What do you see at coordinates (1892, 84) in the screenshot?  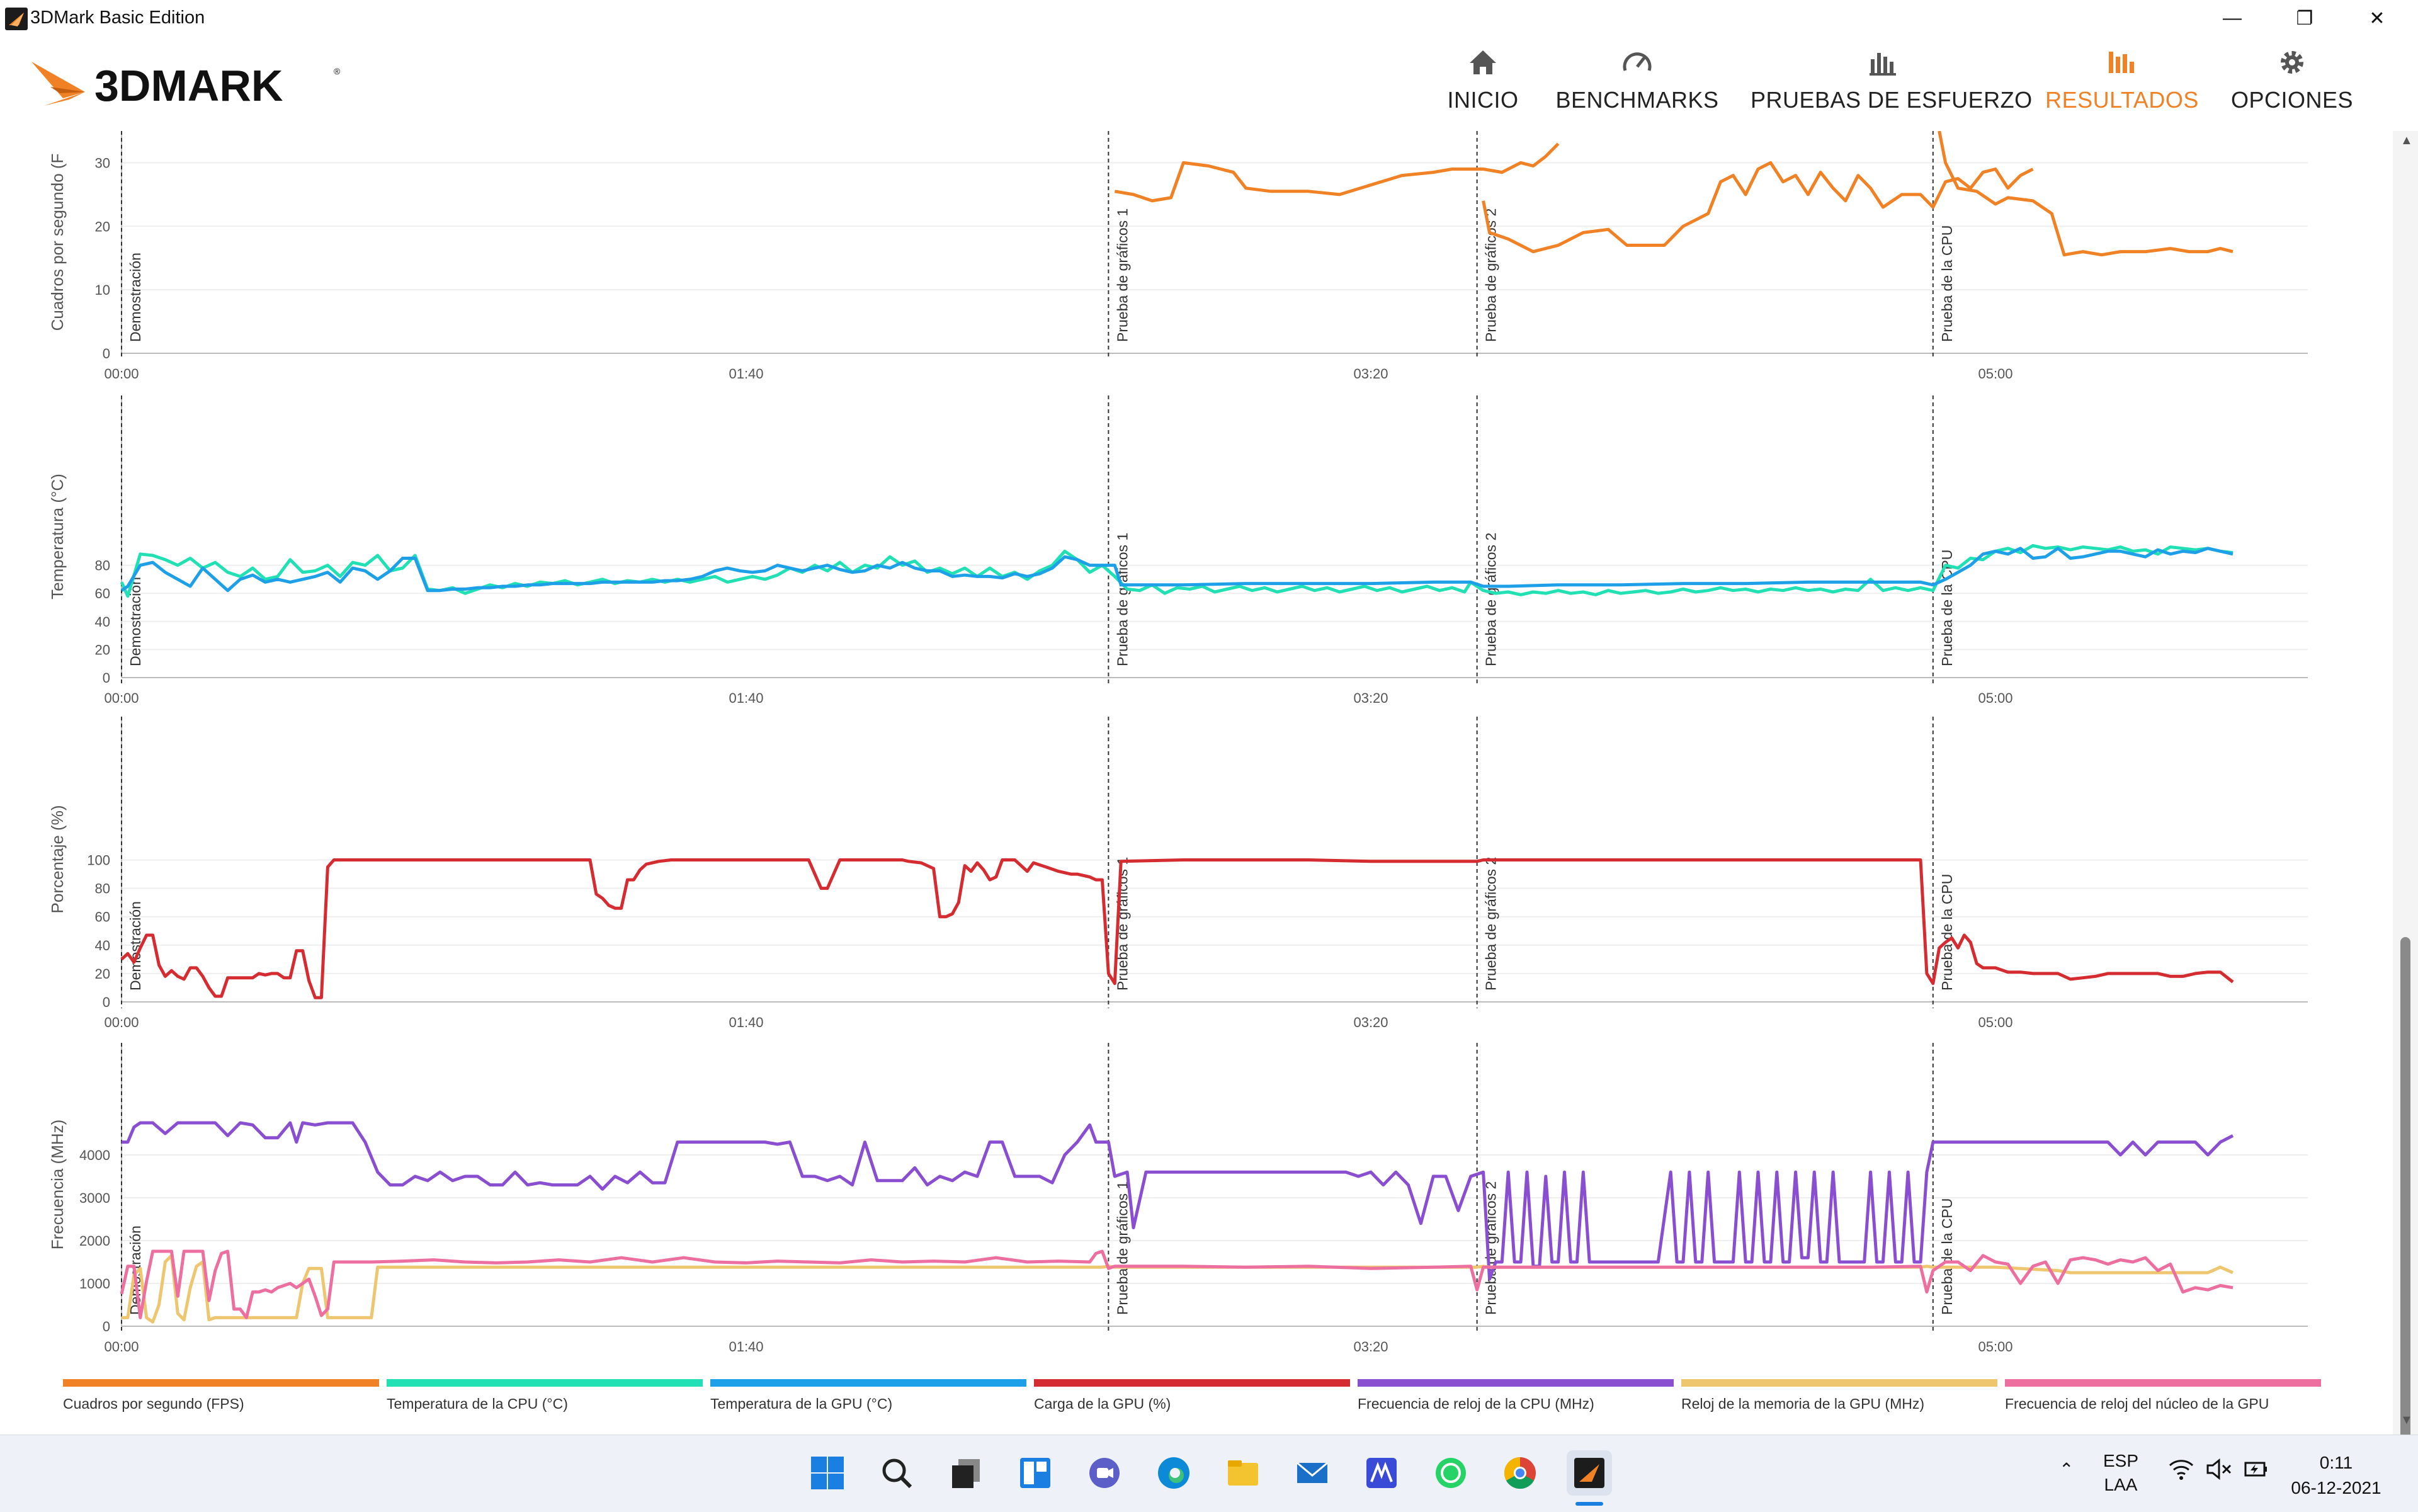 I see `nav-pruebas-de-esfuerzo: PRUEBAS DE ESFUERZO` at bounding box center [1892, 84].